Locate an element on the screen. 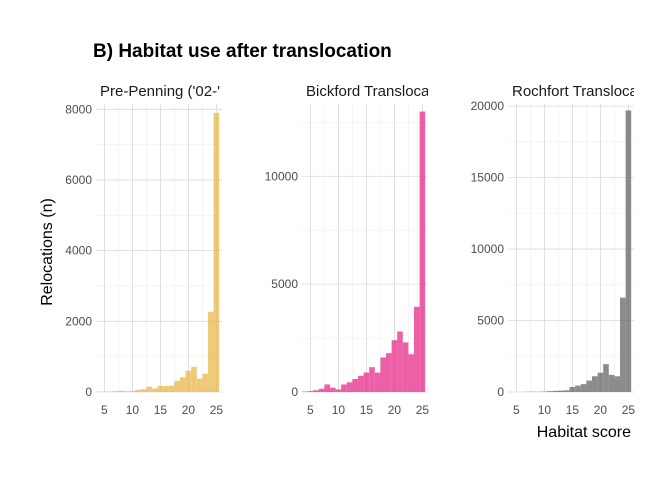 This screenshot has height=480, width=672. x-axis-title: Habitat score is located at coordinates (584, 432).